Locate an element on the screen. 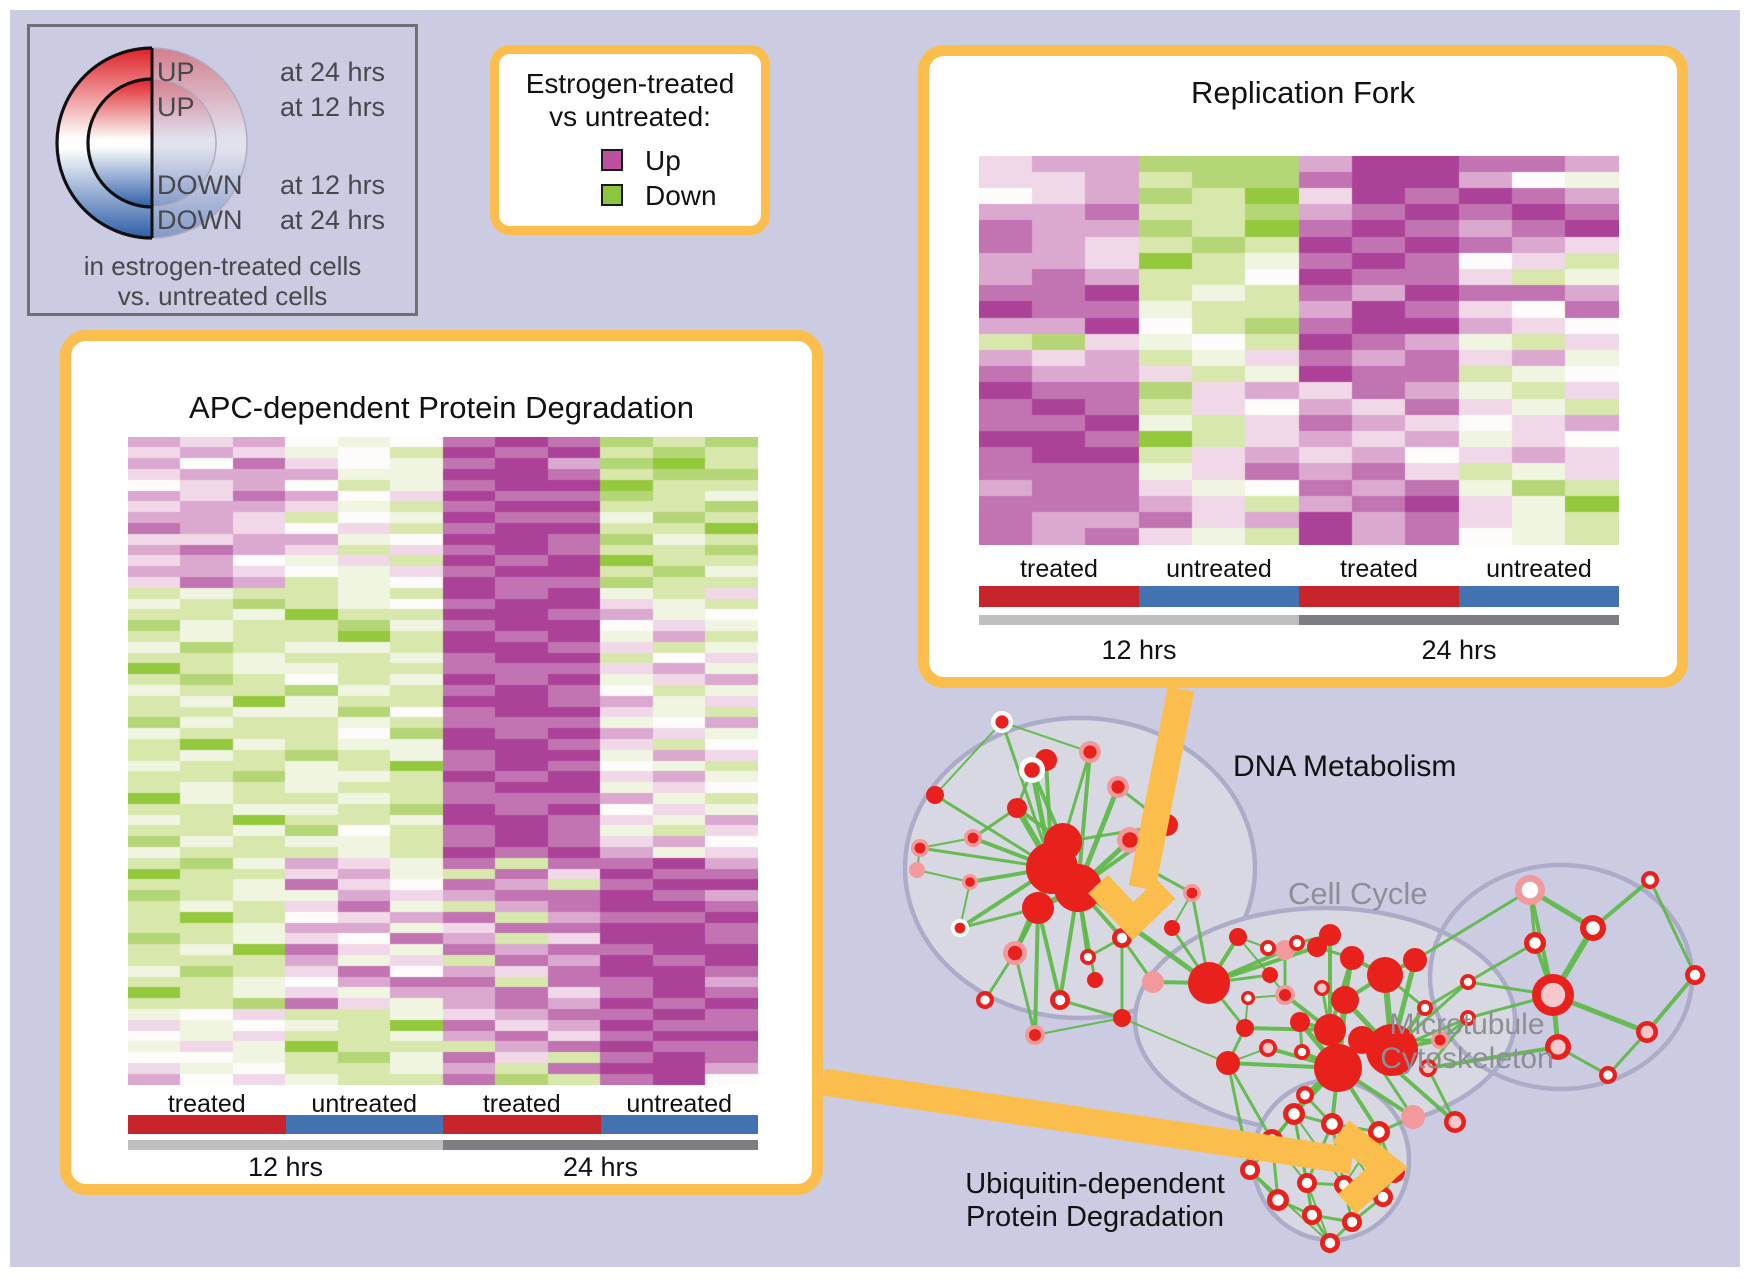 This screenshot has height=1279, width=1750. legend-footer-line2: vs. untreated cells is located at coordinates (222, 296).